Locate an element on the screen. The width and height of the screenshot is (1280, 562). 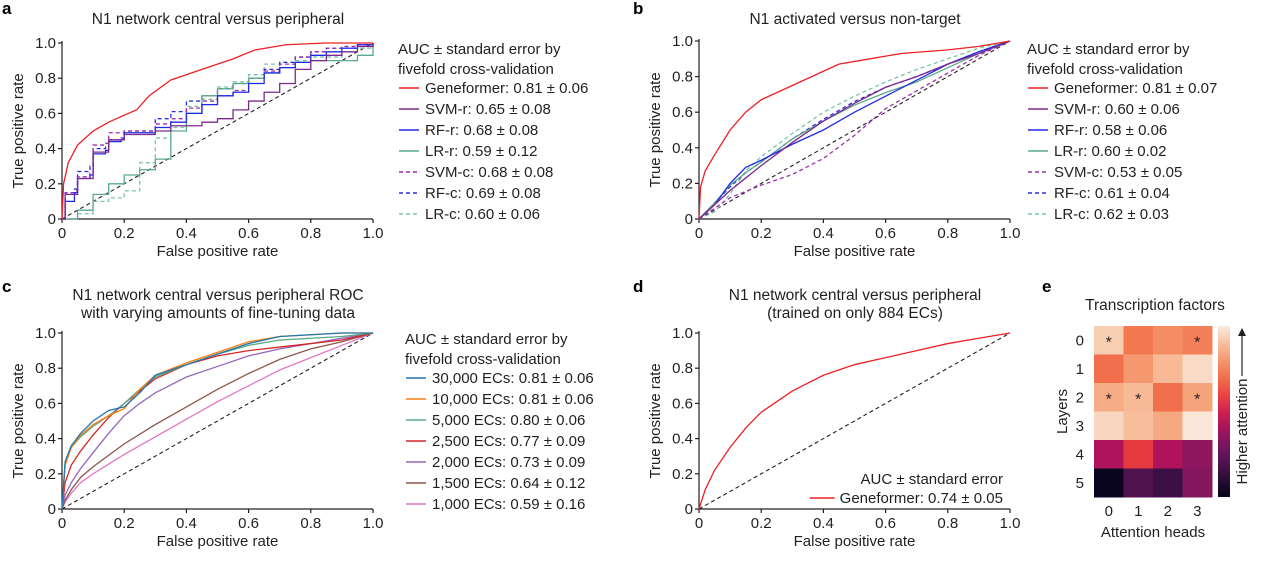
panel-d-subtitle: (trained on only 884 ECs) is located at coordinates (855, 313).